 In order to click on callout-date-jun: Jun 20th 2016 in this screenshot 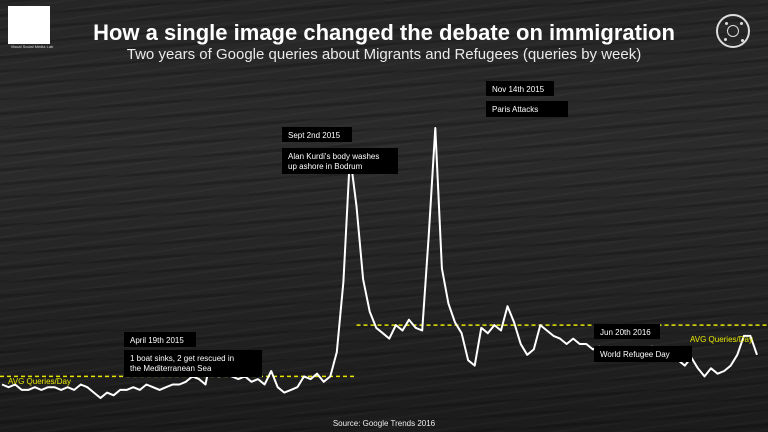, I will do `click(627, 331)`.